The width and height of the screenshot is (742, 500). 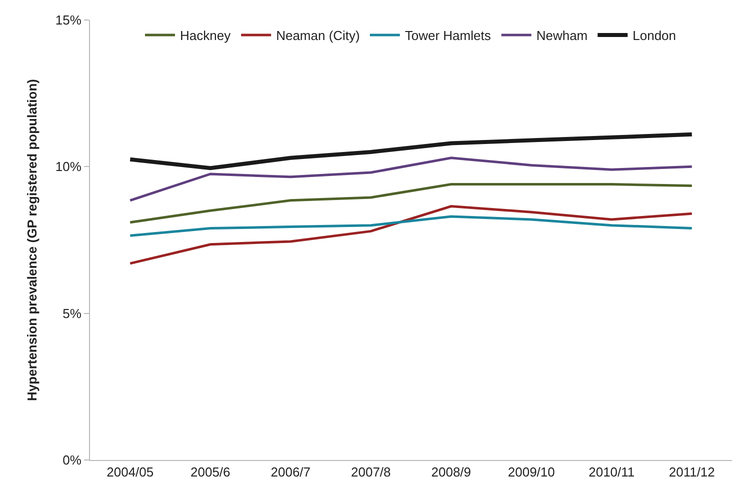 I want to click on y-axis-title: Hypertension prevalence (GP registered population), so click(x=32, y=240).